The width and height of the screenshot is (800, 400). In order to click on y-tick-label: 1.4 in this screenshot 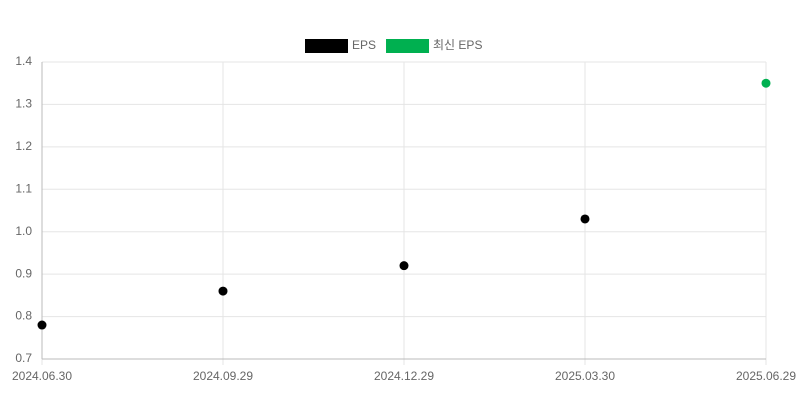, I will do `click(23, 61)`.